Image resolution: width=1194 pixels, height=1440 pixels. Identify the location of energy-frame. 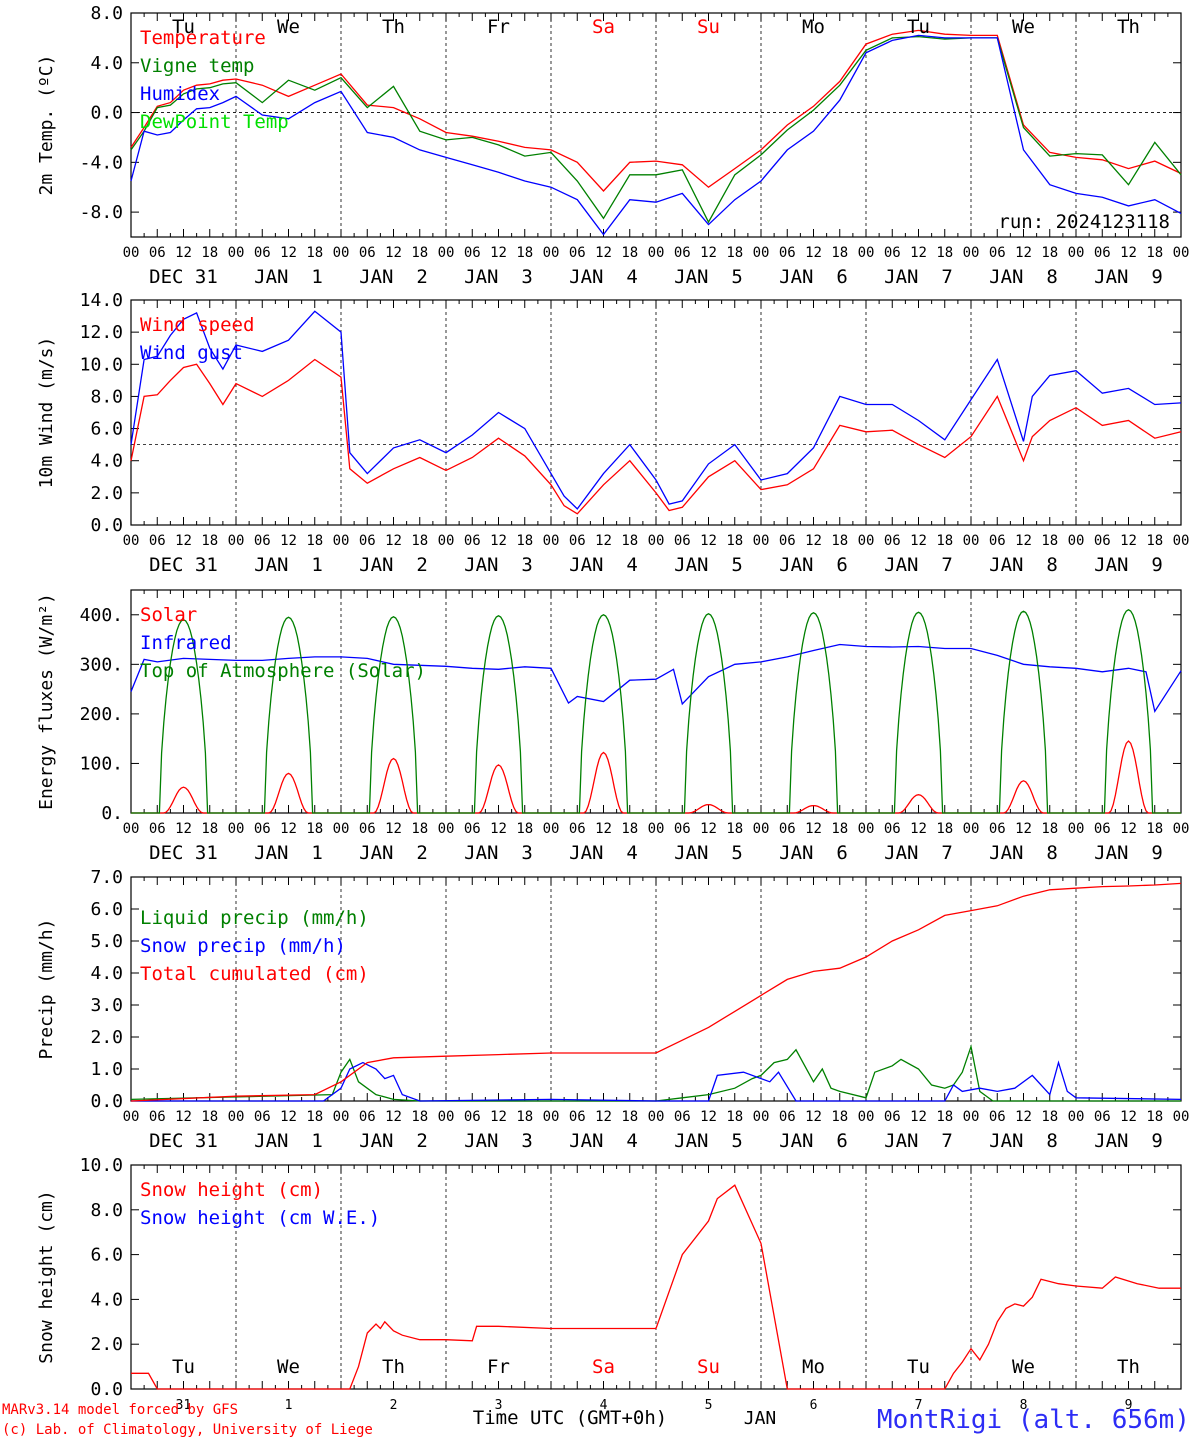
(656, 701).